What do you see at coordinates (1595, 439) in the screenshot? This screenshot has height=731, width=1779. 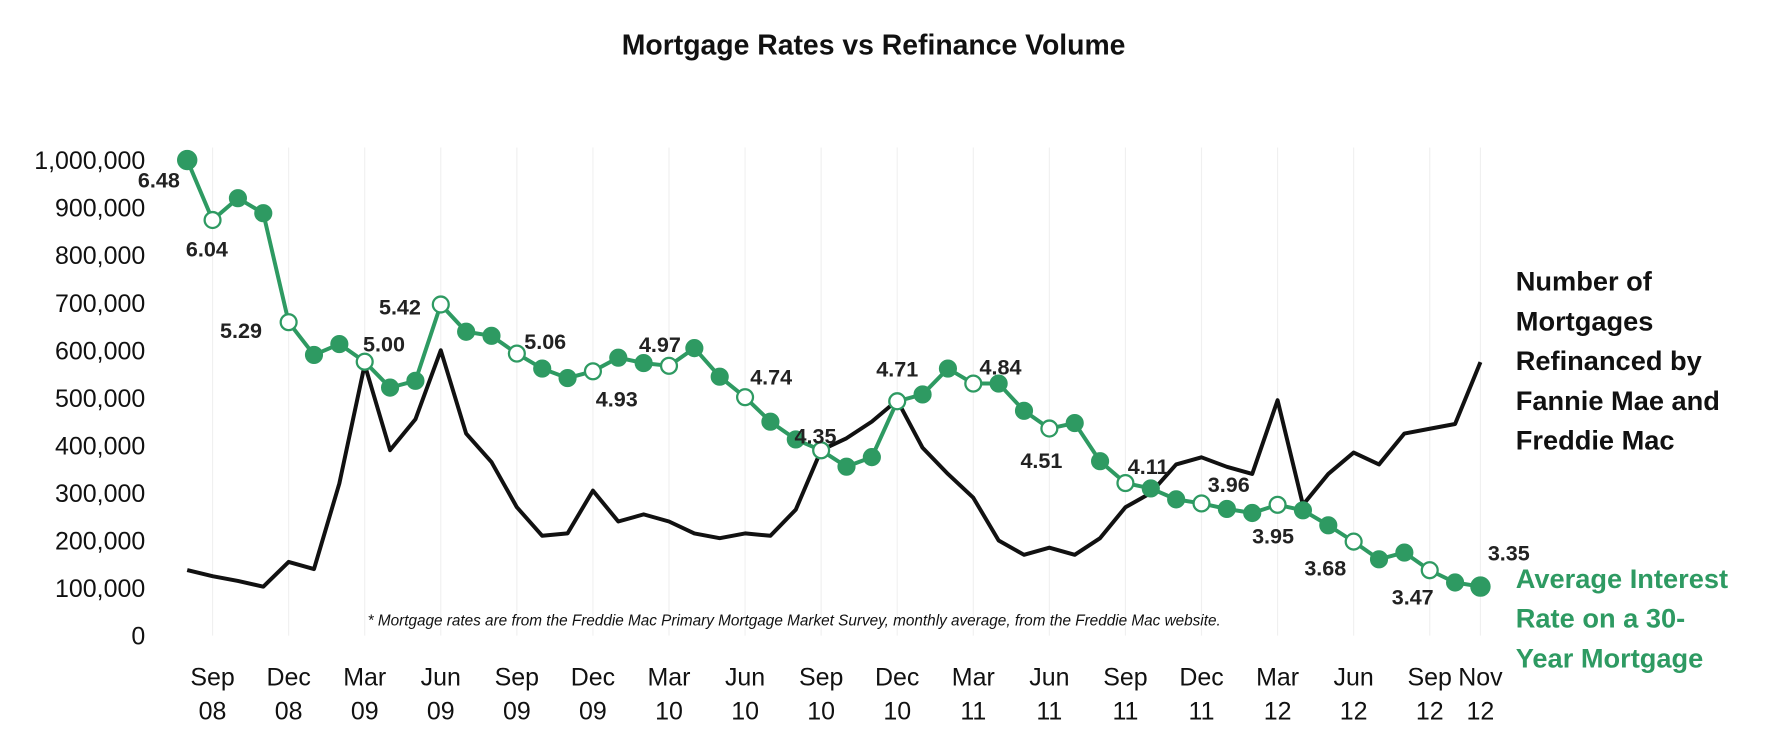 I see `legend-refinance-volume: Freddie Mac` at bounding box center [1595, 439].